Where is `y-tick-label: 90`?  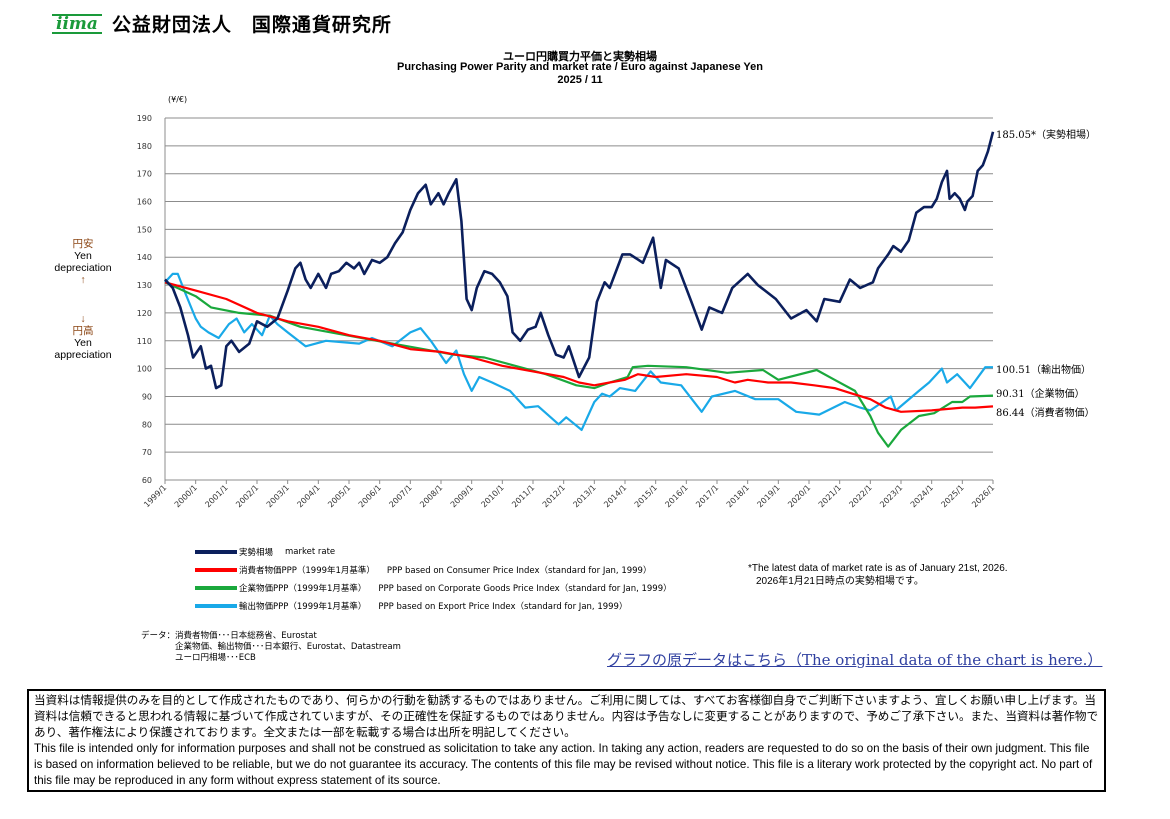 y-tick-label: 90 is located at coordinates (147, 396).